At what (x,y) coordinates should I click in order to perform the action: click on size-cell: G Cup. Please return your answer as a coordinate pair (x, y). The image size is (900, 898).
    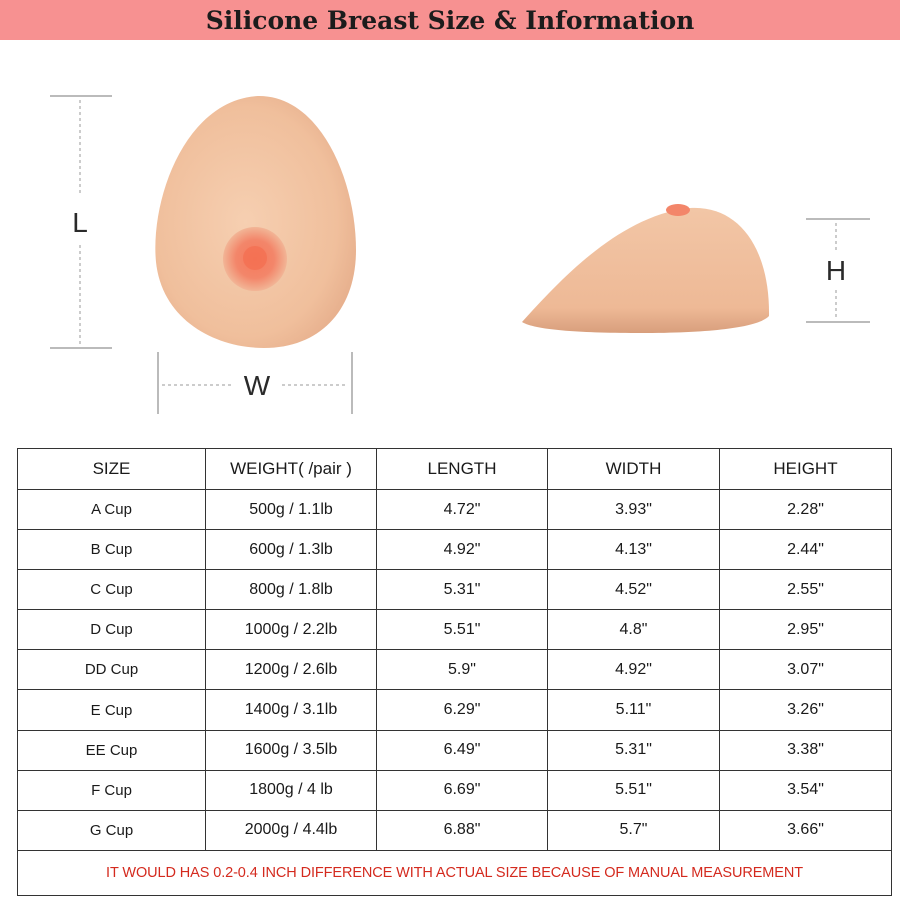
    Looking at the image, I should click on (111, 830).